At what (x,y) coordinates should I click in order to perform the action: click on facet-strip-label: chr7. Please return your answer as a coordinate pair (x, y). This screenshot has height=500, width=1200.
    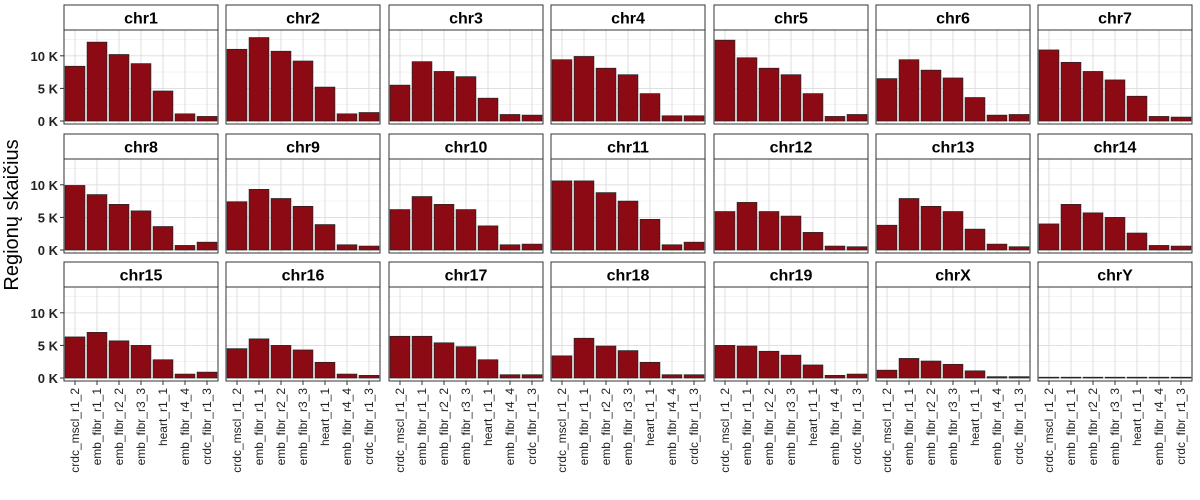
    Looking at the image, I should click on (1115, 19).